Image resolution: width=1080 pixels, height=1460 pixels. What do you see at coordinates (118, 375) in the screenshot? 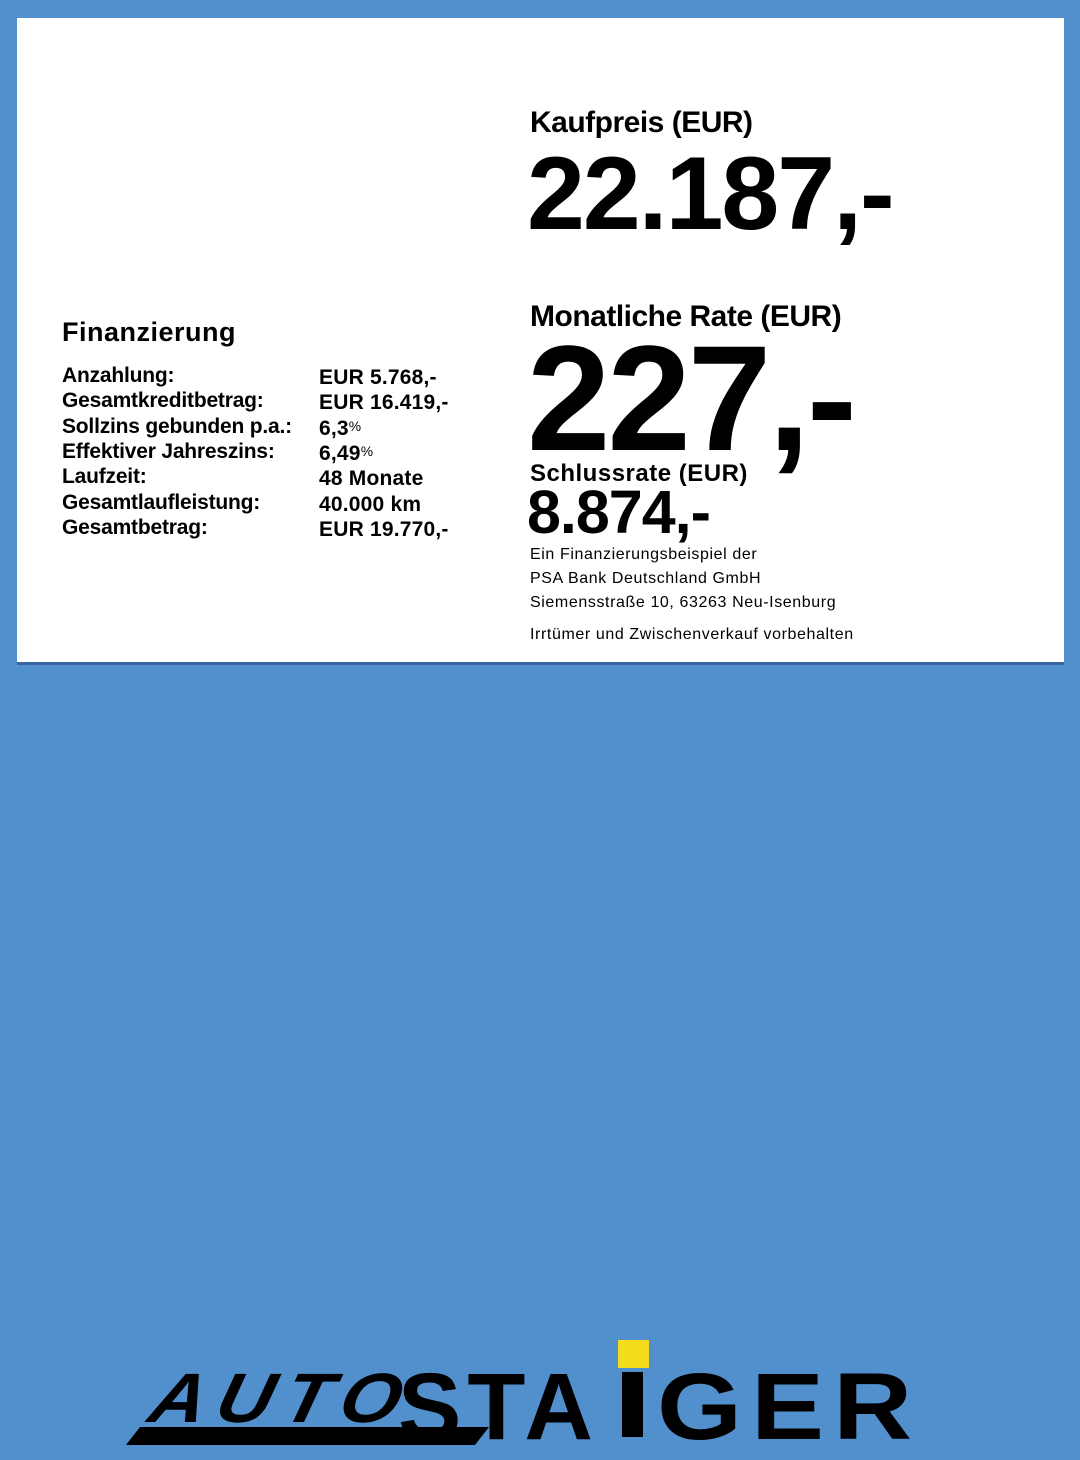
I see `financing-row-label: Anzahlung:` at bounding box center [118, 375].